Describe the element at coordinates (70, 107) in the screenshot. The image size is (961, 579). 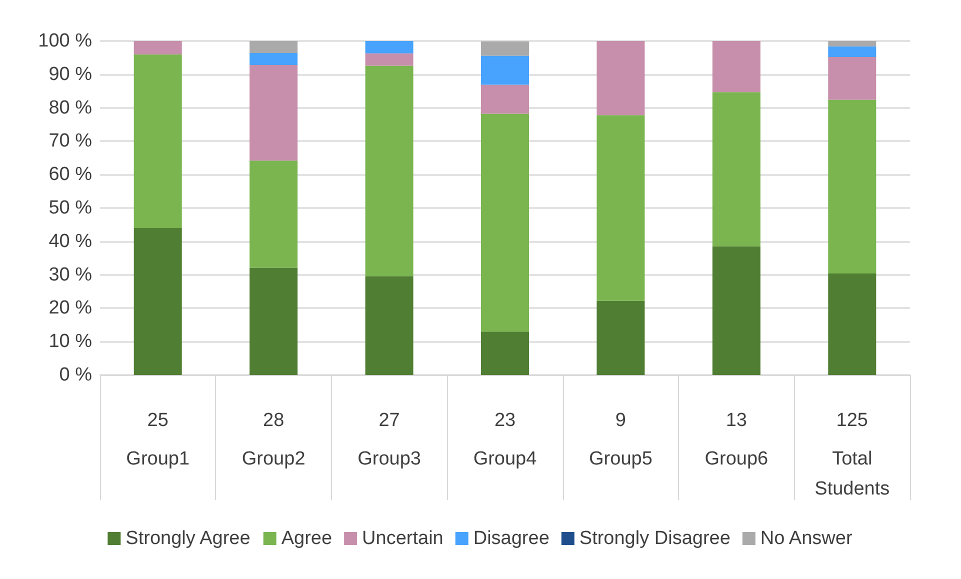
I see `y-tick-label: 80 %` at that location.